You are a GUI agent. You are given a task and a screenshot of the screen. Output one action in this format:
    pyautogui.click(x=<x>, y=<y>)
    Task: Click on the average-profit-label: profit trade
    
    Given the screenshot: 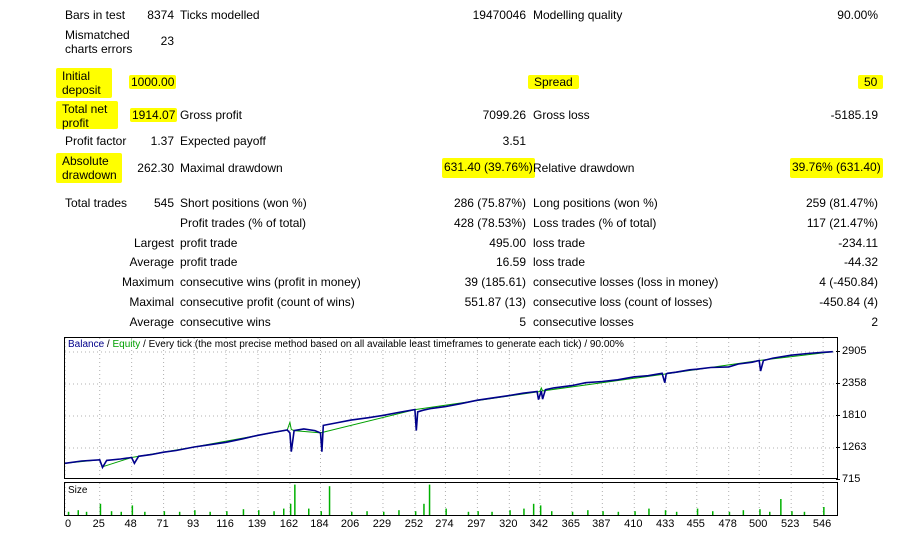 What is the action you would take?
    pyautogui.click(x=209, y=262)
    